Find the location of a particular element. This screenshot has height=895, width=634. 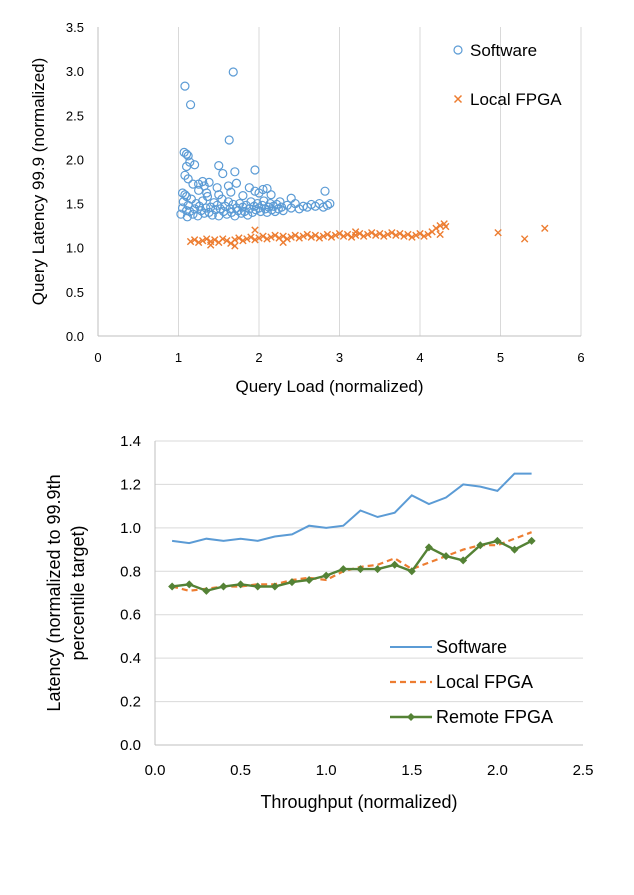

x-tick-label: 3 is located at coordinates (339, 357).